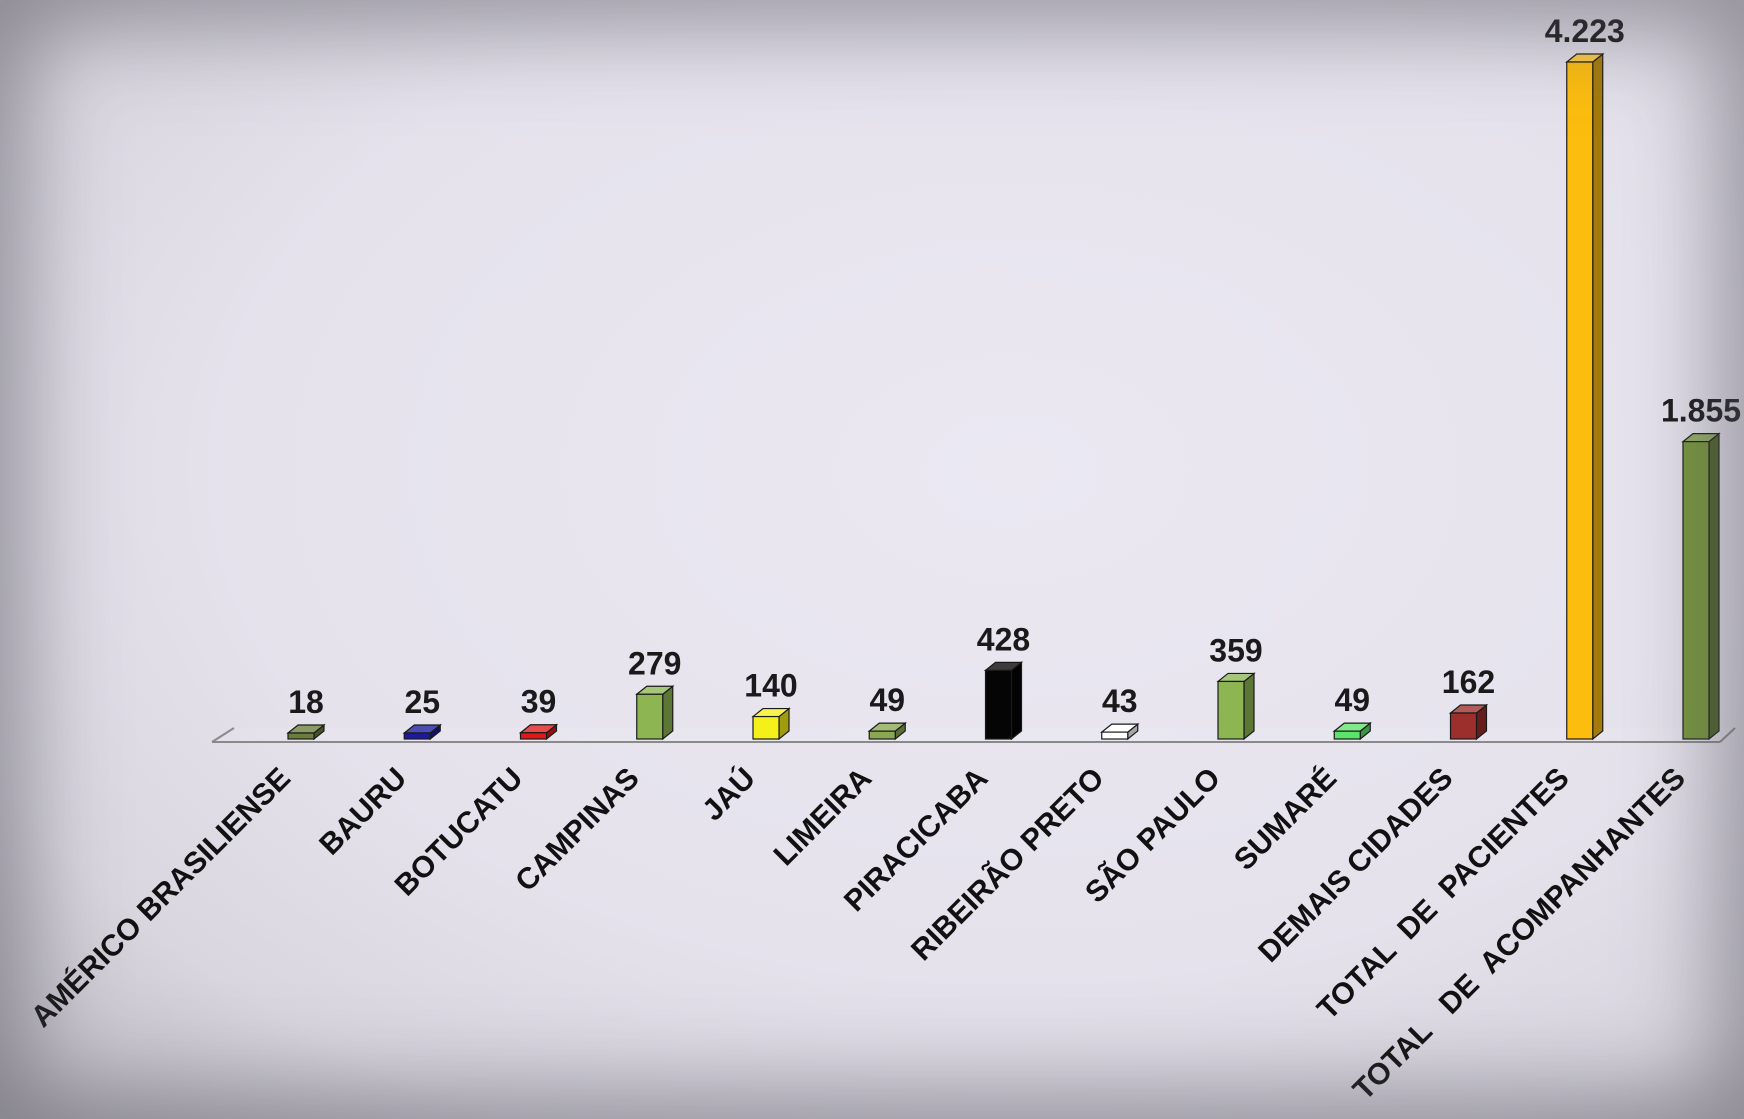 Image resolution: width=1744 pixels, height=1119 pixels. What do you see at coordinates (1235, 650) in the screenshot?
I see `data-label: 359` at bounding box center [1235, 650].